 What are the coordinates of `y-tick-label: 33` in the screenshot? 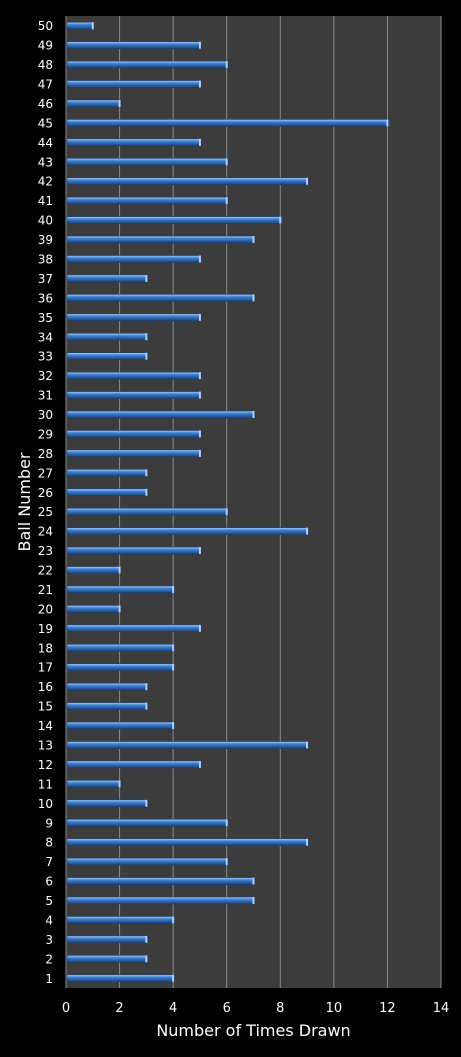 It's located at (45, 357).